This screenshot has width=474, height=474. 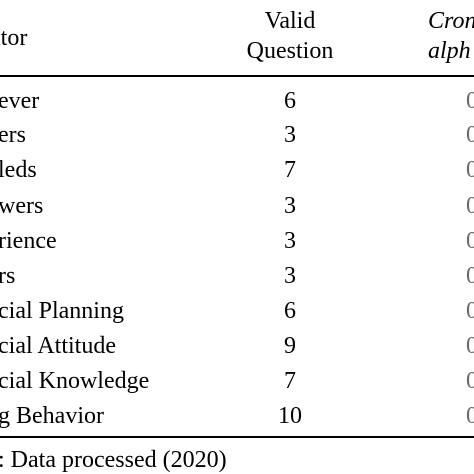 What do you see at coordinates (75, 381) in the screenshot?
I see `row-indicator: cial Knowledge` at bounding box center [75, 381].